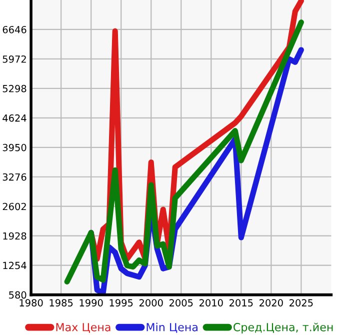 This screenshot has height=335, width=345. What do you see at coordinates (61, 302) in the screenshot?
I see `x-tick-label: 1985` at bounding box center [61, 302].